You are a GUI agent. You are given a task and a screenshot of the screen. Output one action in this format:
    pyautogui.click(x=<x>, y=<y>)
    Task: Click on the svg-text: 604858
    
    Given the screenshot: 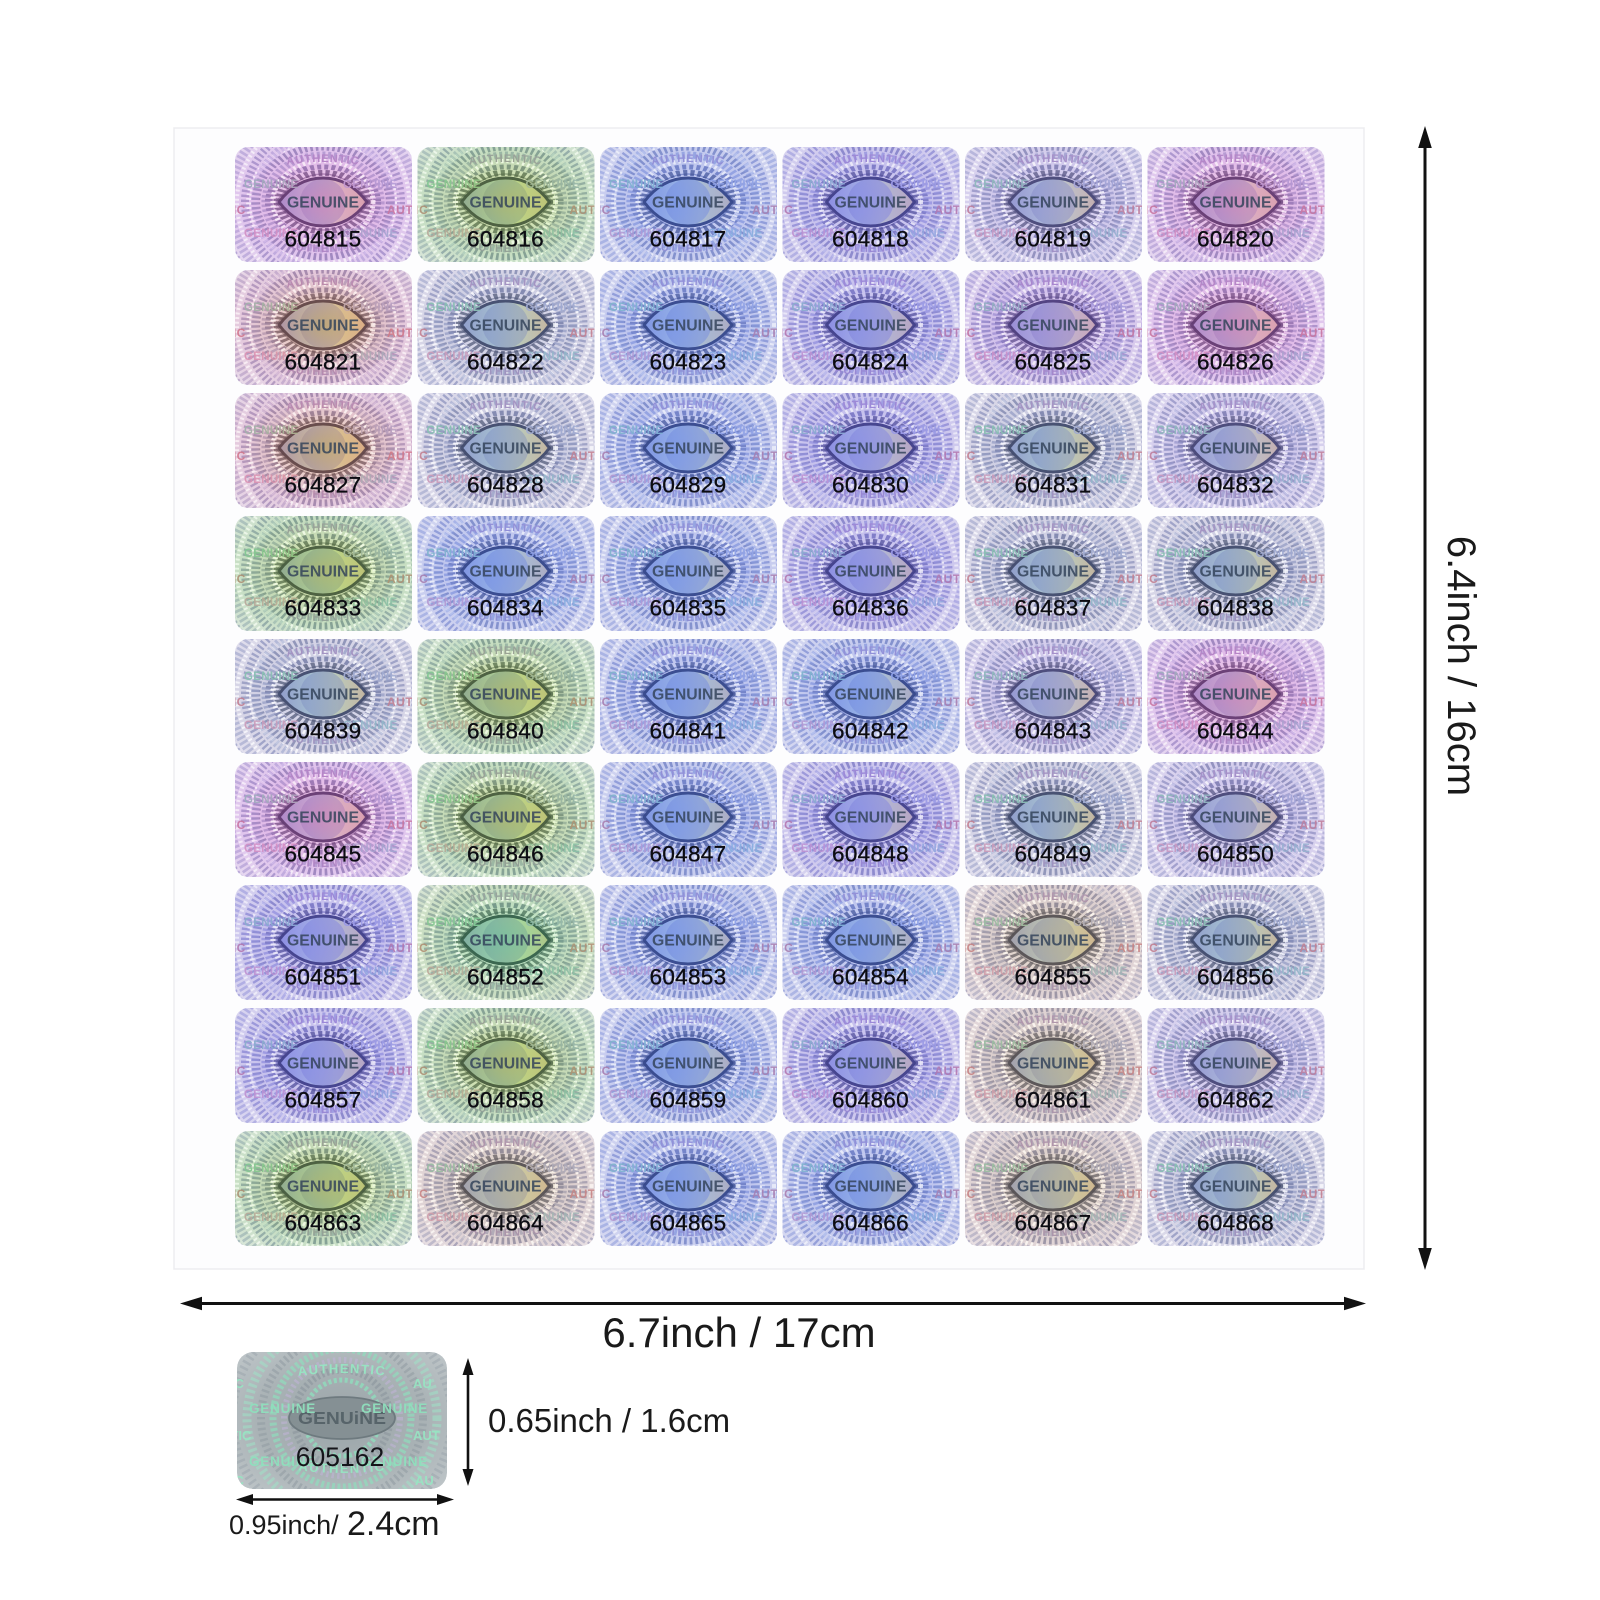 What is the action you would take?
    pyautogui.click(x=505, y=1100)
    